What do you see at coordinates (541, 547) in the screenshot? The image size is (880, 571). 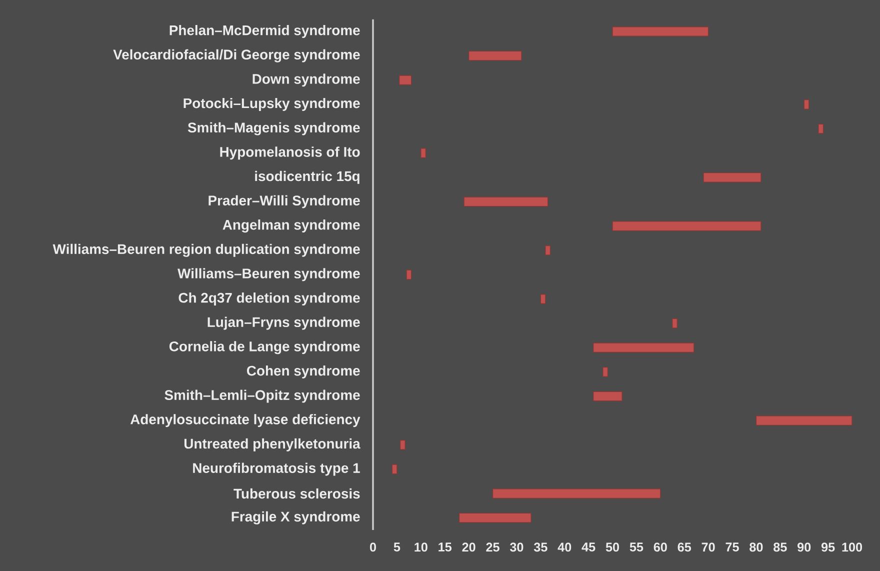 I see `x-tick-label: 35` at bounding box center [541, 547].